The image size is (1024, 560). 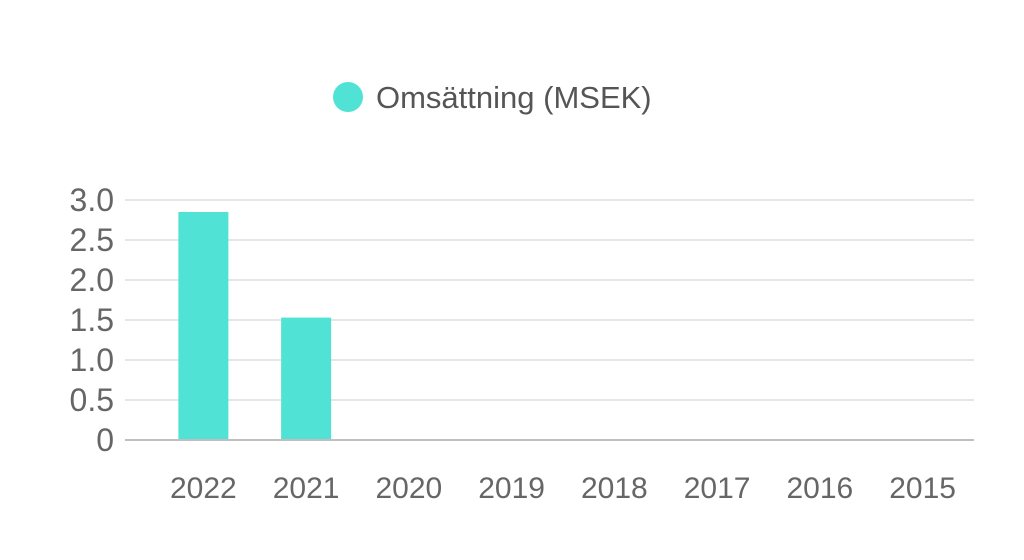 I want to click on y-tick-label: 2.0, so click(x=92, y=280).